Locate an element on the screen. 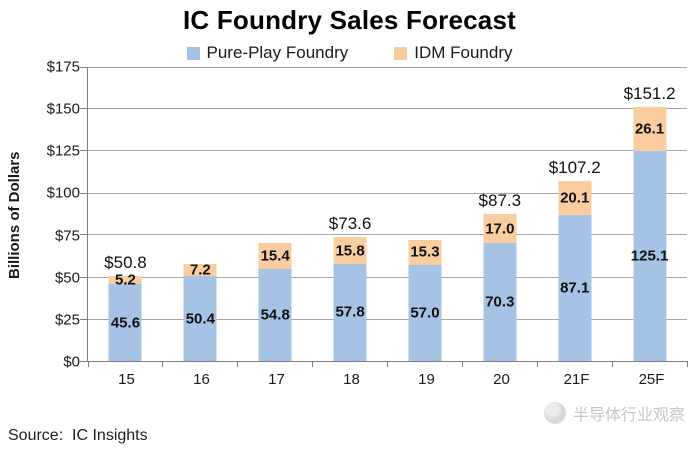 Image resolution: width=699 pixels, height=452 pixels. x-category-label: 16 is located at coordinates (201, 379).